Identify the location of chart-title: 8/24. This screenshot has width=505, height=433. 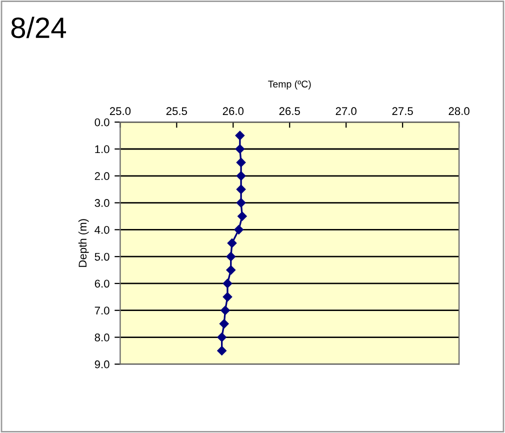
(38, 27).